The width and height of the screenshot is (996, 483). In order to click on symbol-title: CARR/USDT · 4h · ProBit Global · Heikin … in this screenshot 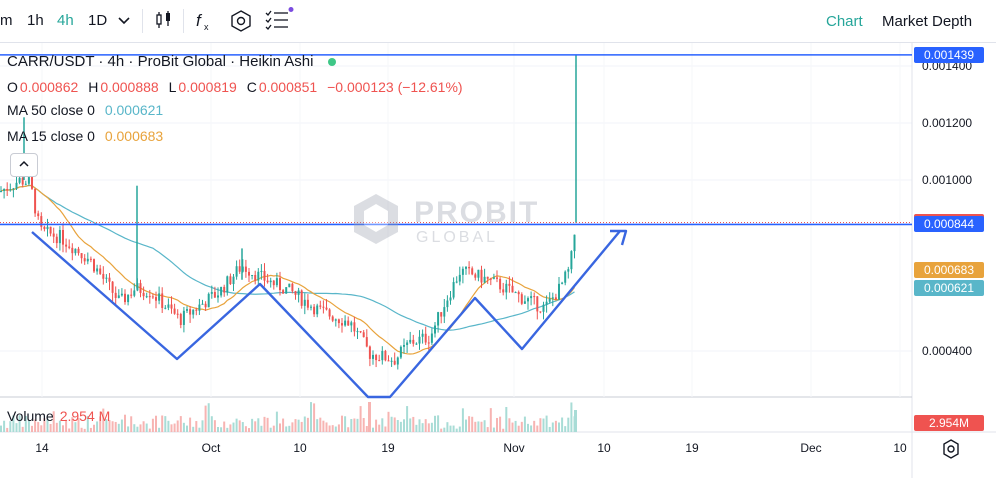, I will do `click(160, 61)`.